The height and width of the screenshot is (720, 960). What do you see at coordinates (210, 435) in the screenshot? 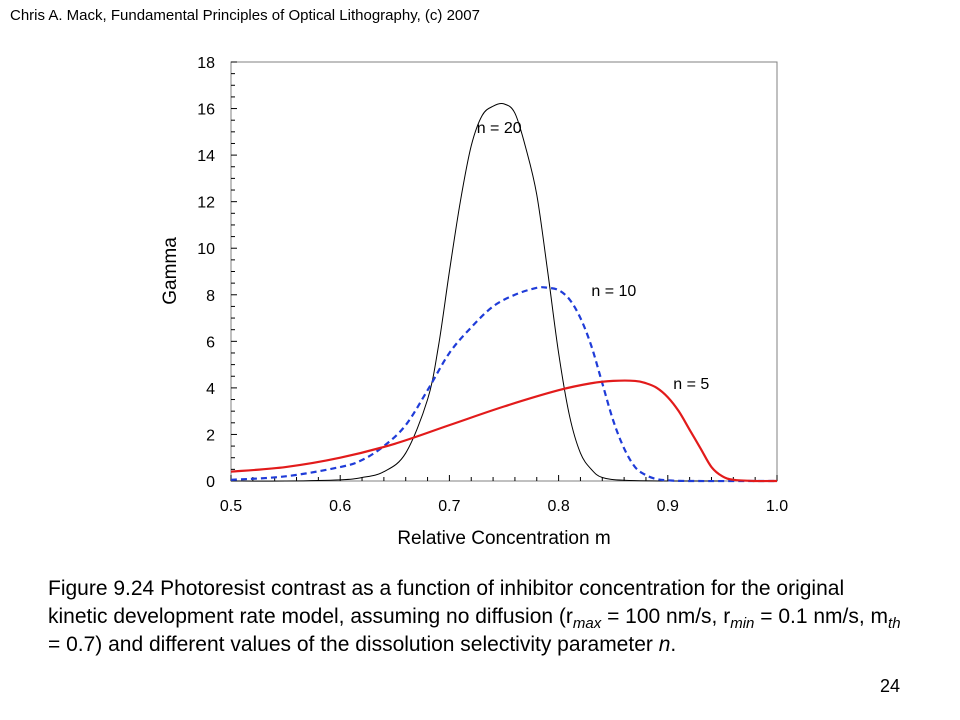
I see `y-tick-label: 2` at bounding box center [210, 435].